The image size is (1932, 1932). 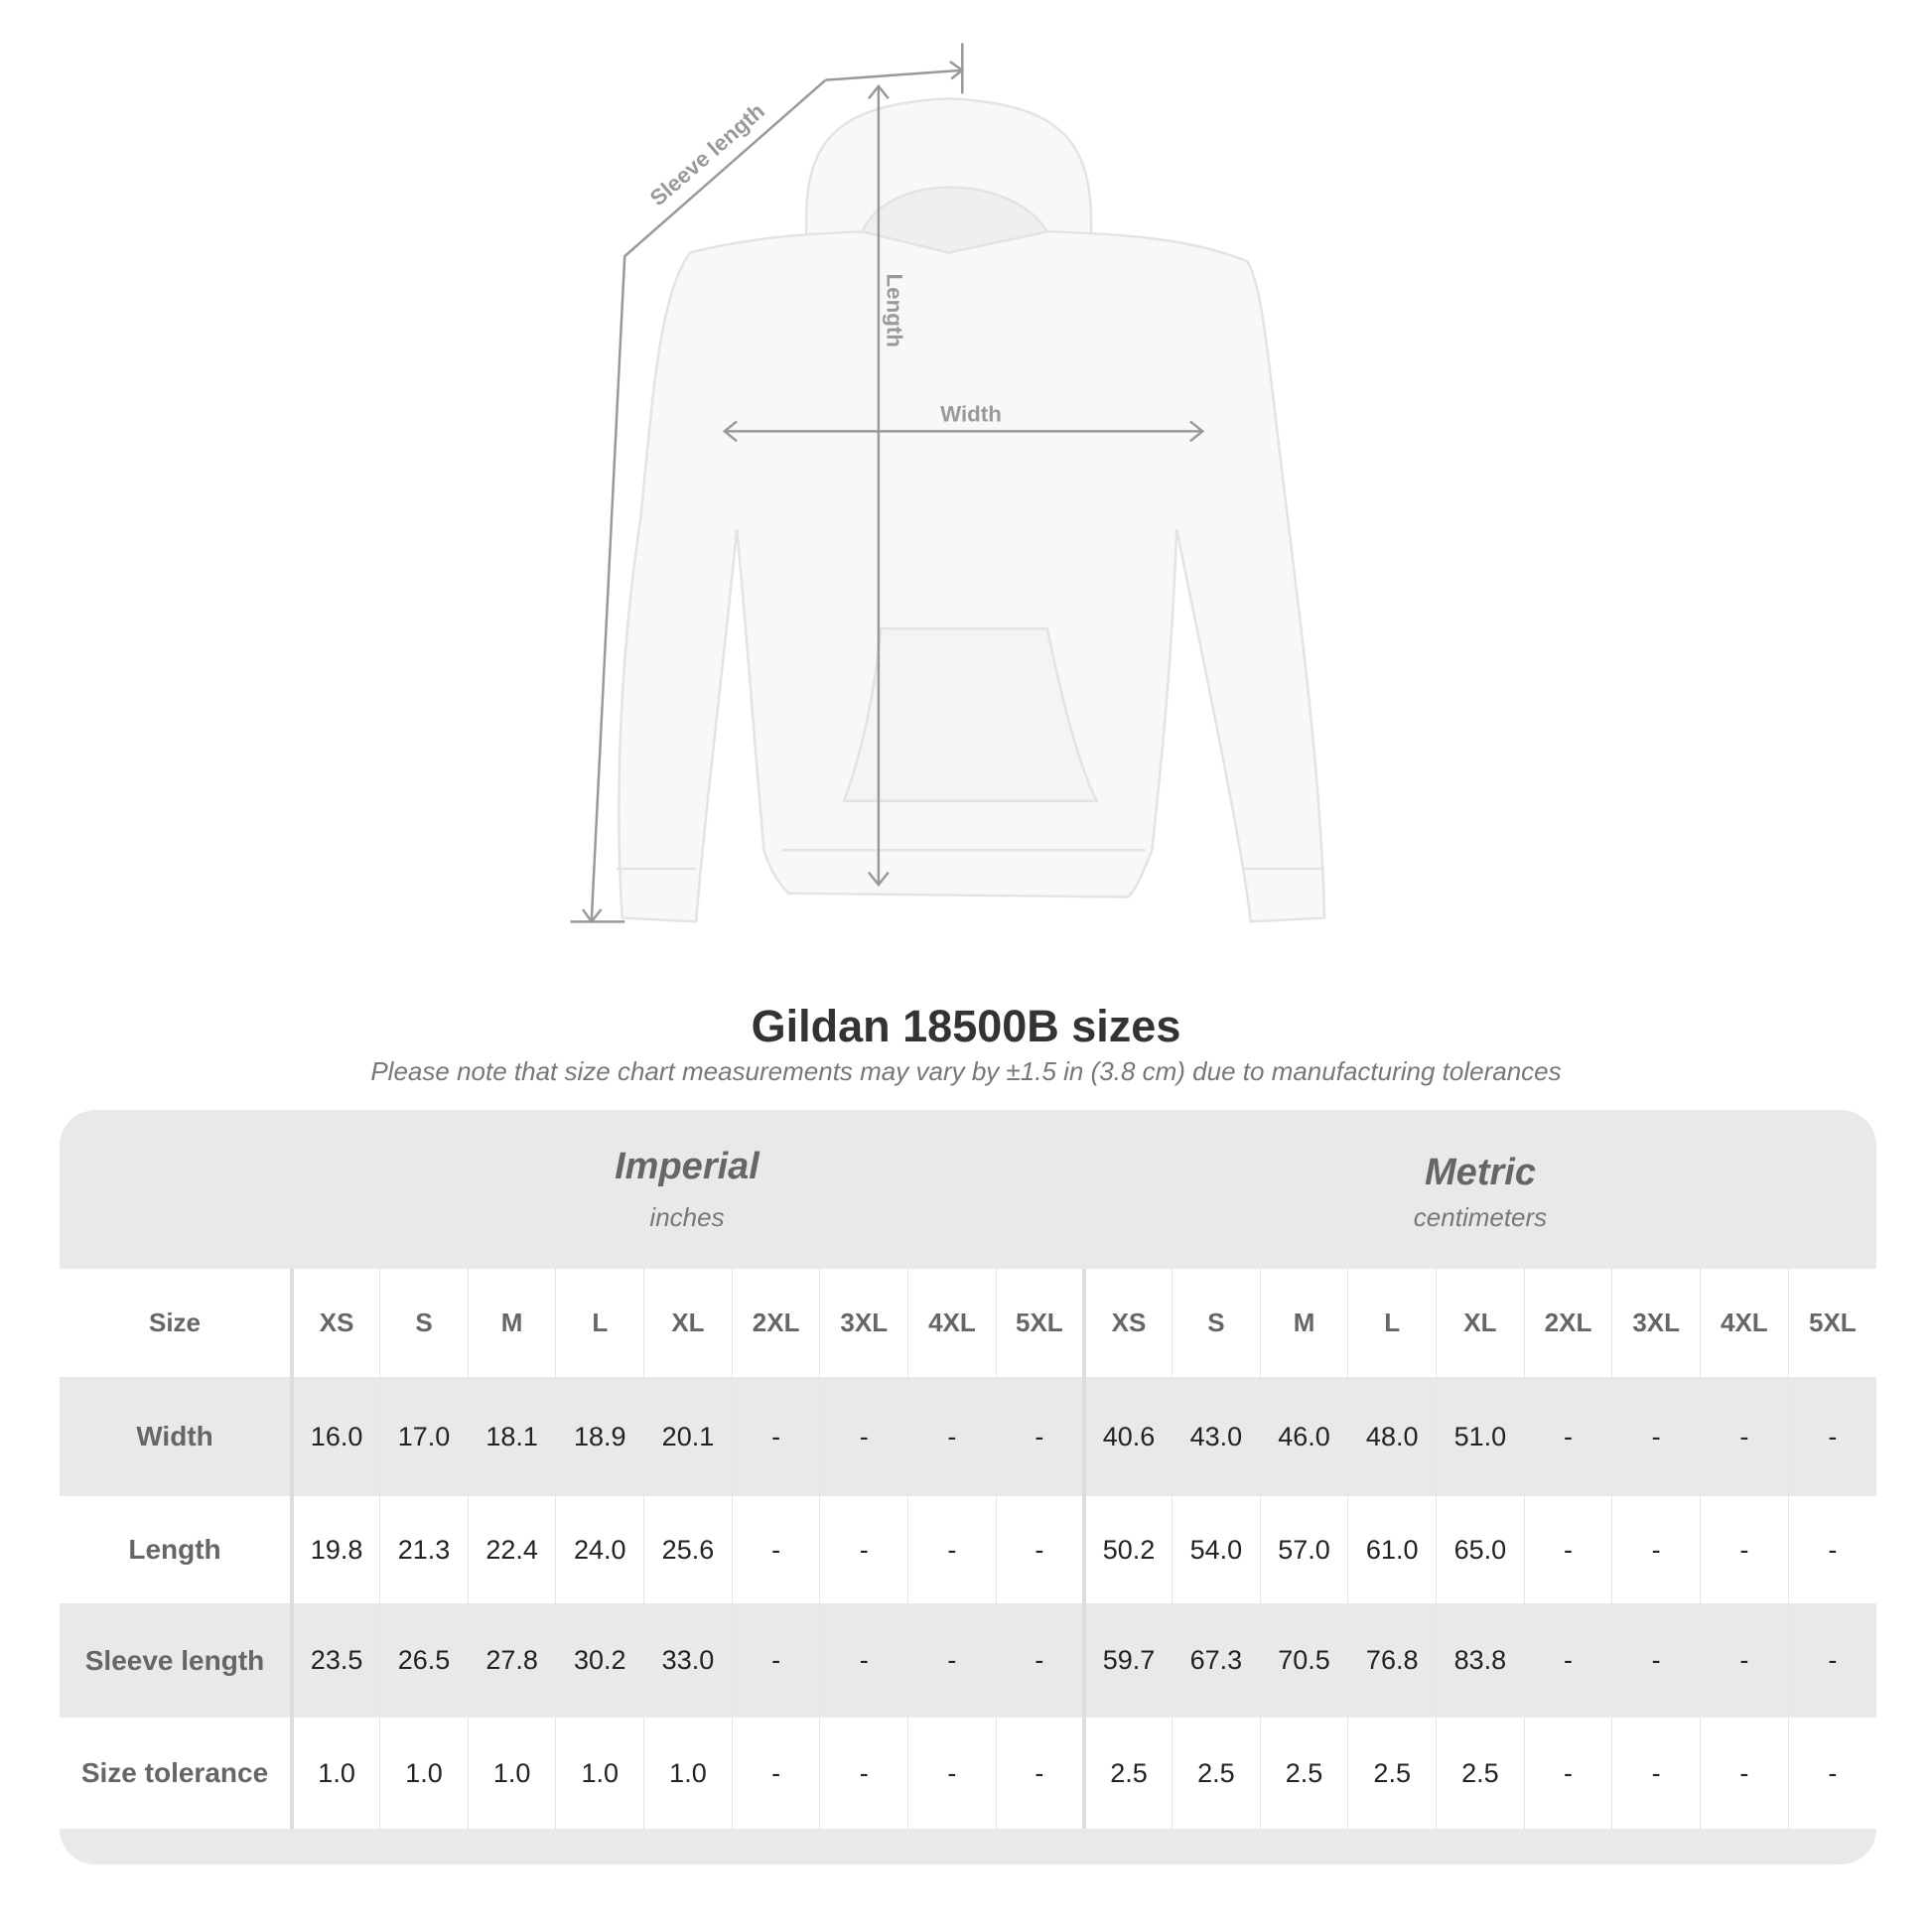 I want to click on cell-imperial: 21.3, so click(x=424, y=1549).